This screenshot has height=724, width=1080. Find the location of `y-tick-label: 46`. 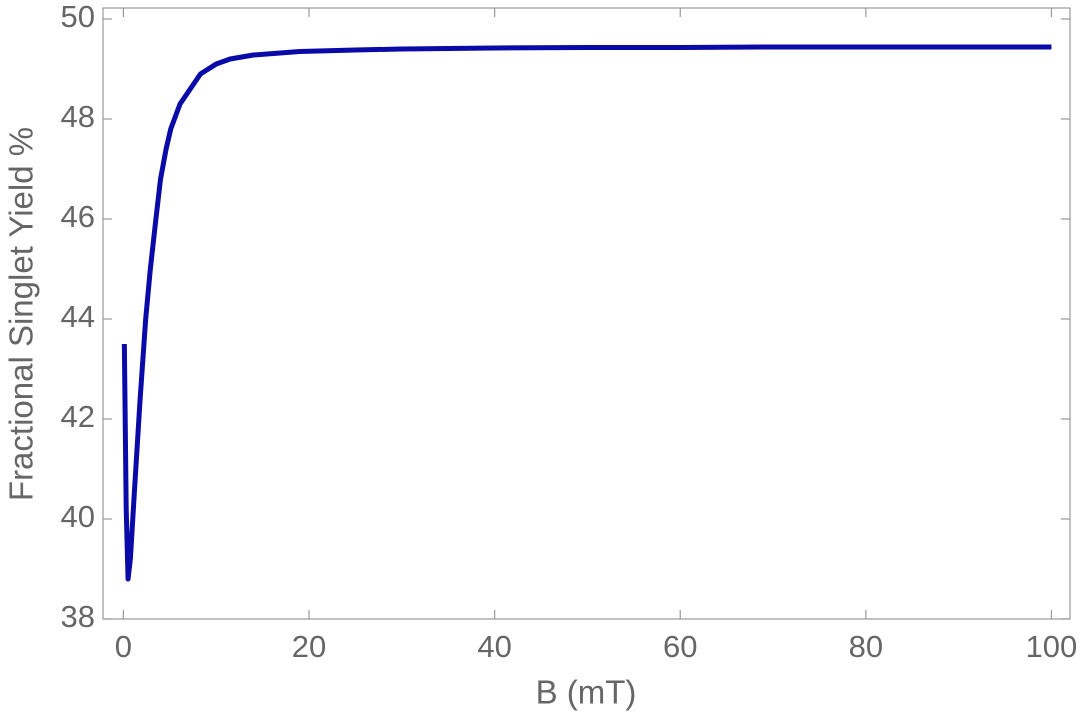

y-tick-label: 46 is located at coordinates (78, 216).